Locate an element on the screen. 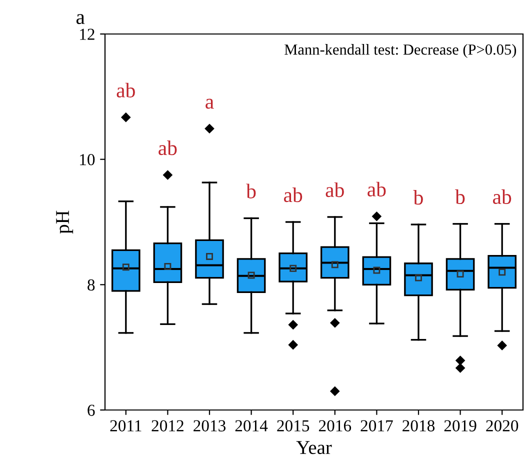 The width and height of the screenshot is (526, 470). annotation: Mann-kendall test: Decrease (P>0.05) is located at coordinates (400, 51).